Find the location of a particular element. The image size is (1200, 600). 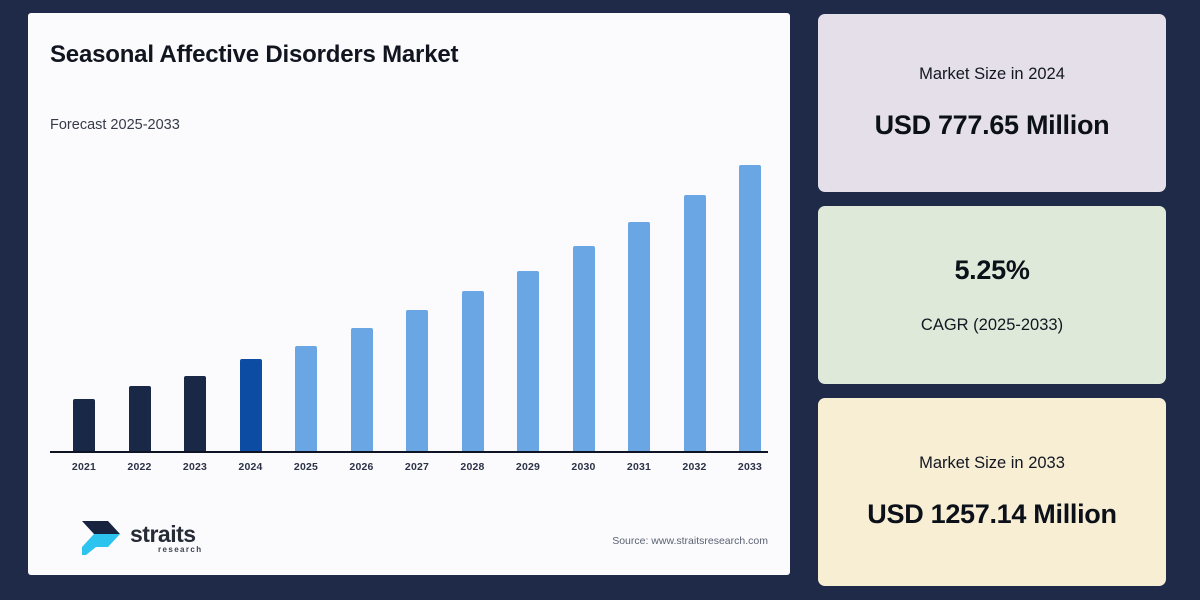

x-tick-2027: 2027 is located at coordinates (417, 467).